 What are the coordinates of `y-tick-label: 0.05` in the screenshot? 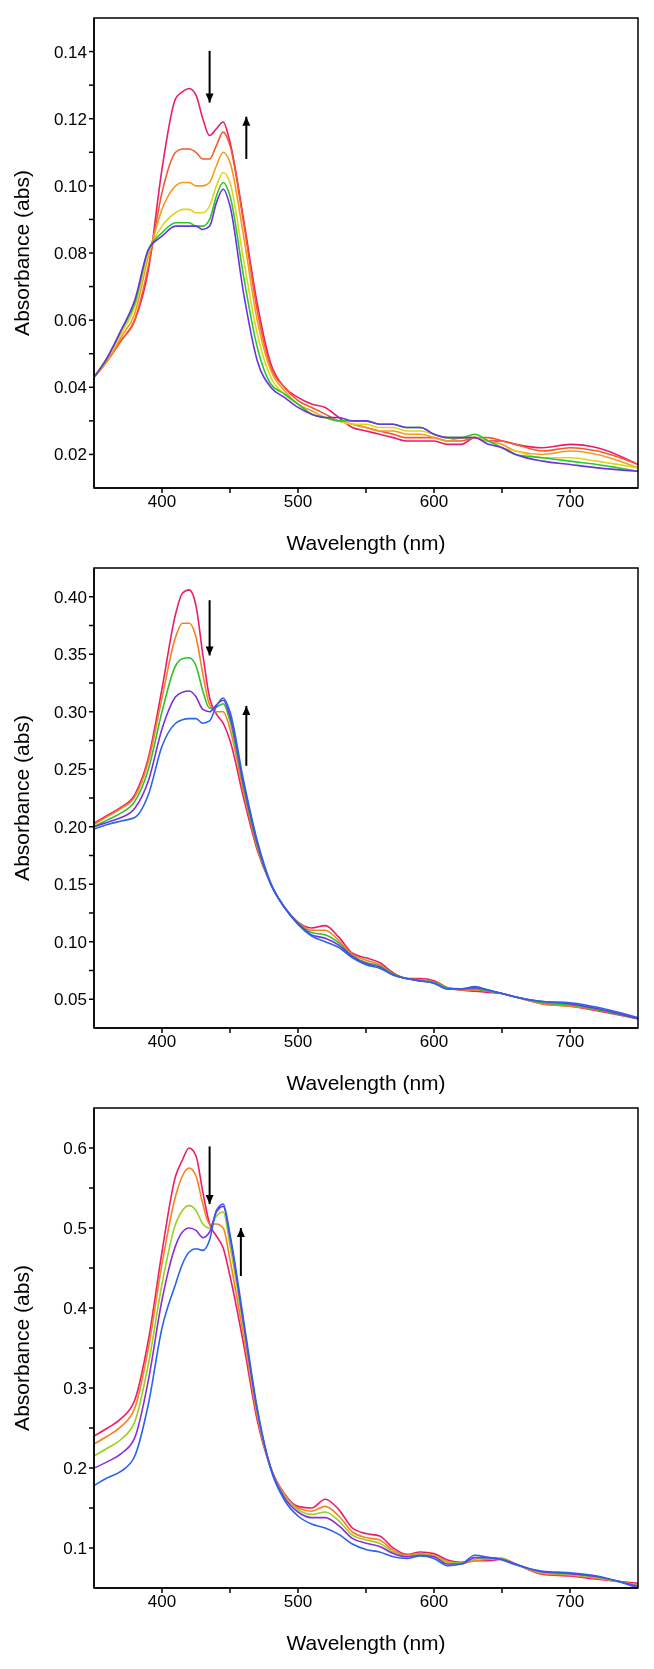 It's located at (70, 1000).